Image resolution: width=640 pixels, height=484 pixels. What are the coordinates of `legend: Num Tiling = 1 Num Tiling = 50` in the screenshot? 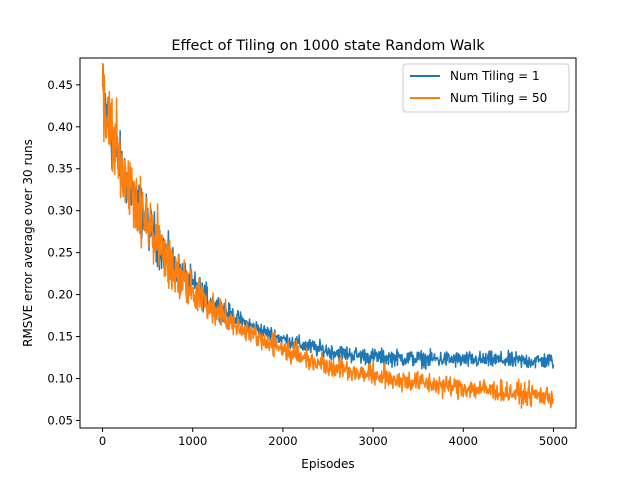 It's located at (486, 88).